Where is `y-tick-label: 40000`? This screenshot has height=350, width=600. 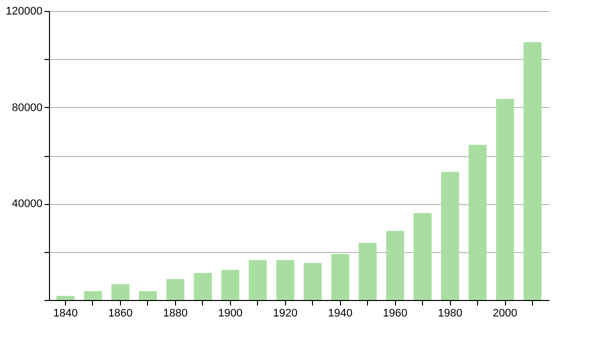
y-tick-label: 40000 is located at coordinates (27, 204).